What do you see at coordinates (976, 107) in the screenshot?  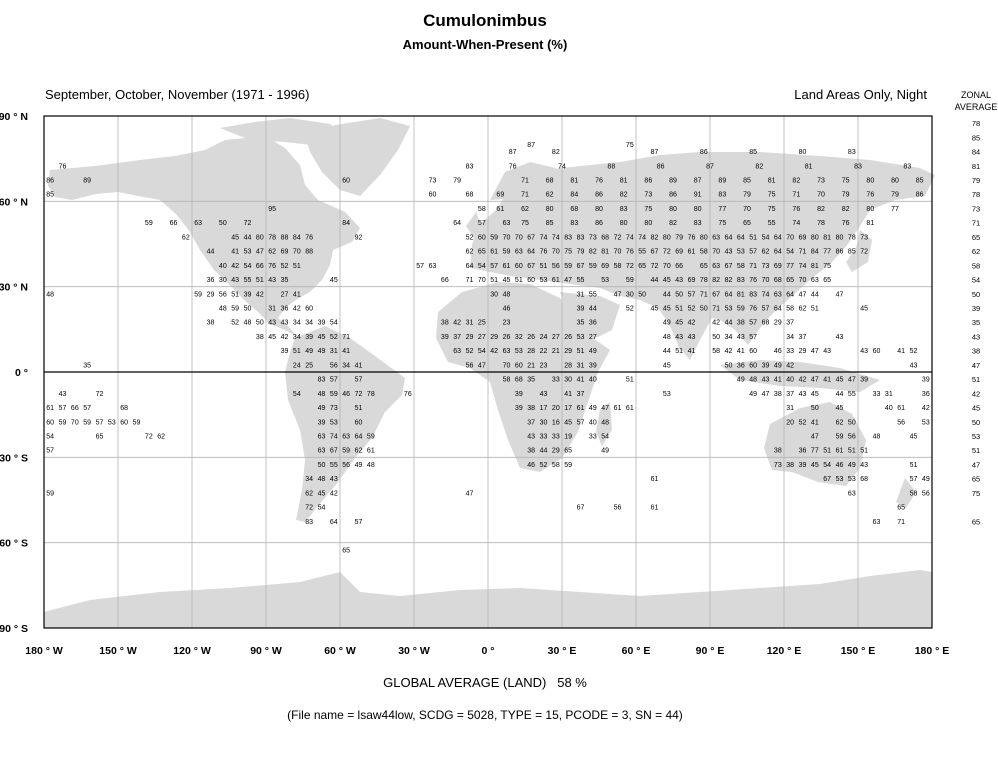 I see `zonal-header-line-2: AVERAGE` at bounding box center [976, 107].